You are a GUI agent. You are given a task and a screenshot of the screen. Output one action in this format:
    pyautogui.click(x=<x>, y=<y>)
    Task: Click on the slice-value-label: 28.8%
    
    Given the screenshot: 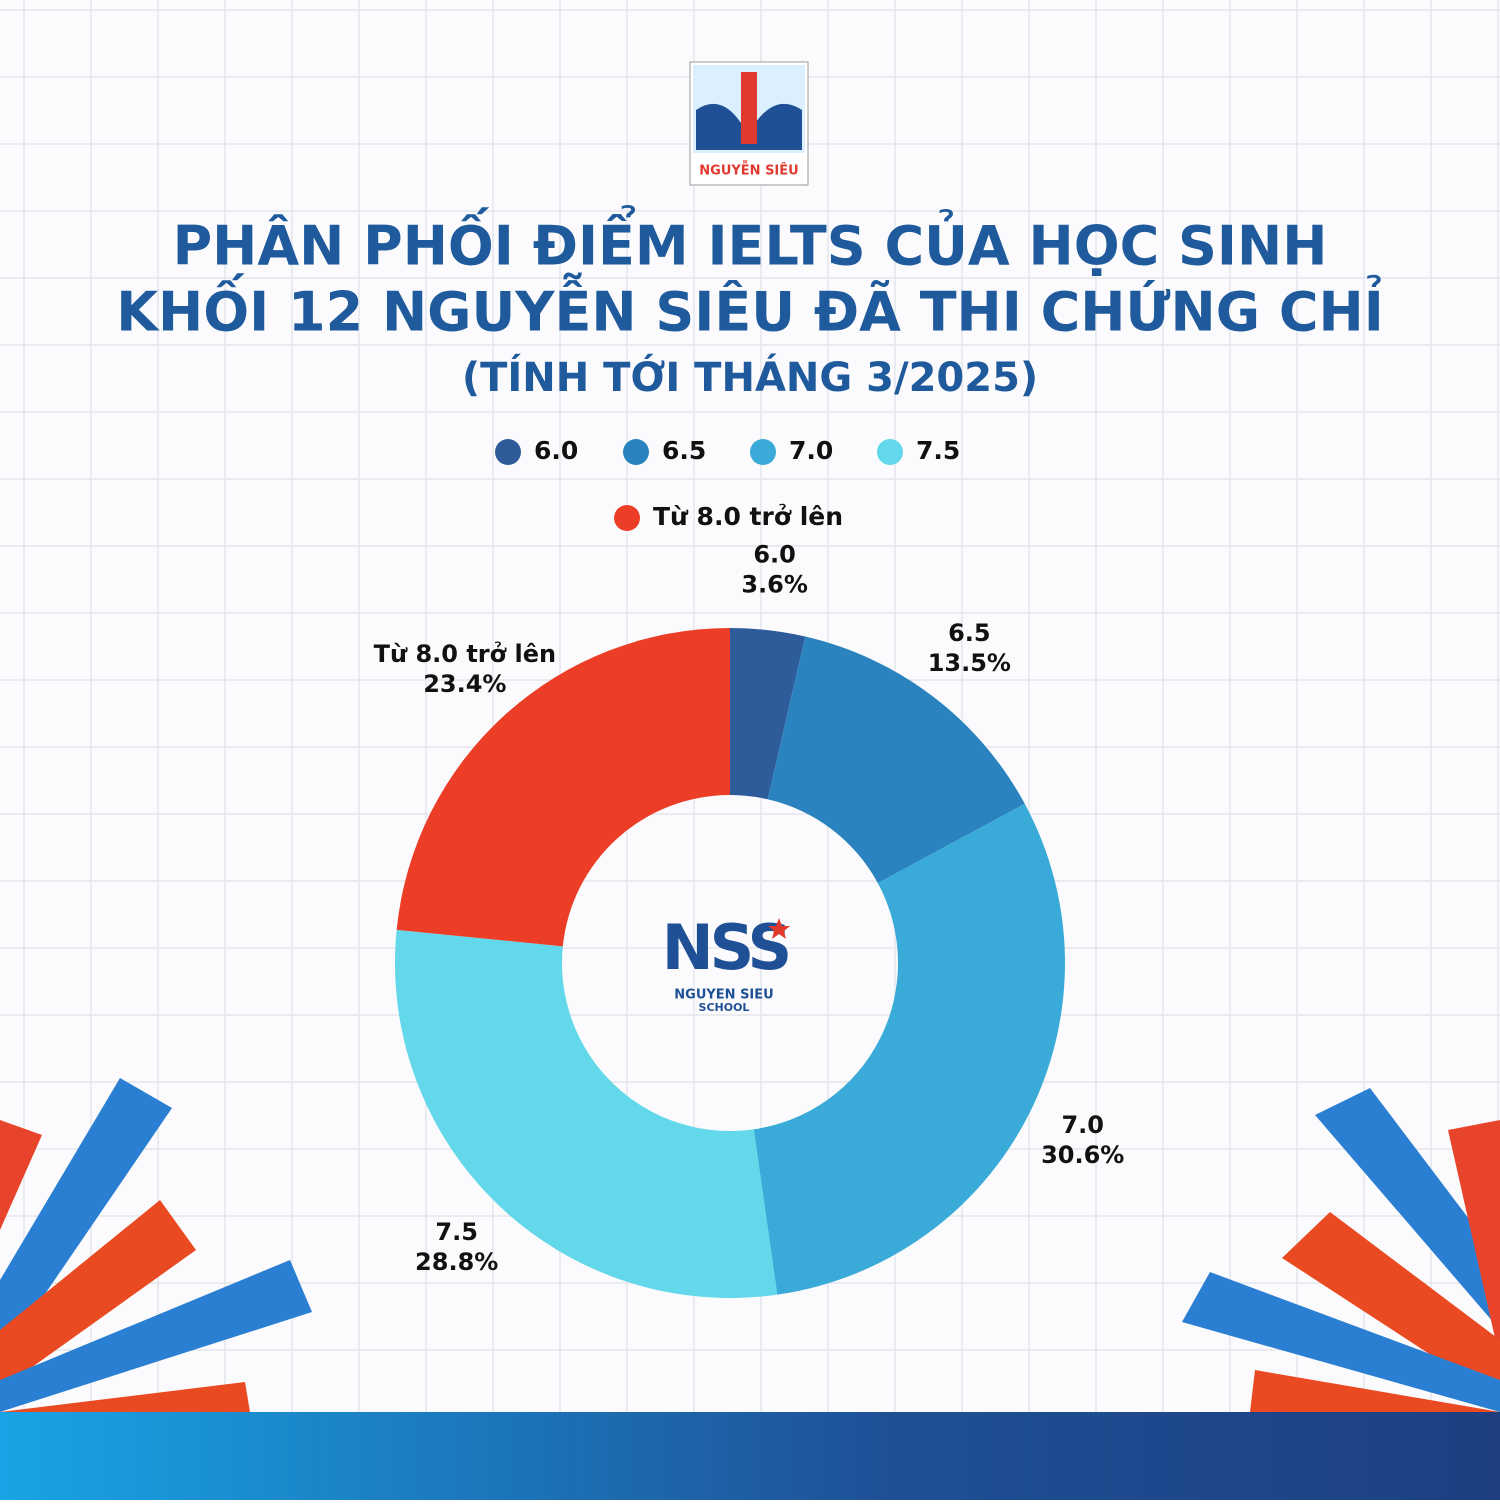 What is the action you would take?
    pyautogui.click(x=456, y=1262)
    